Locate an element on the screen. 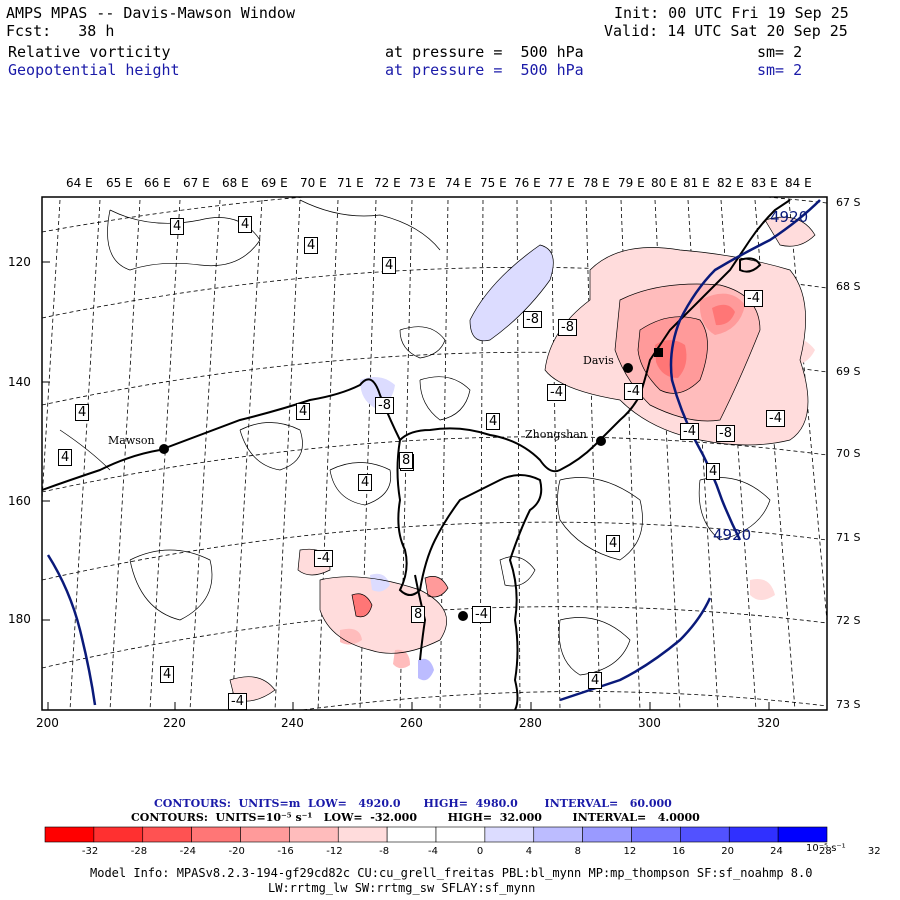  lon-label: 74 E is located at coordinates (458, 183).